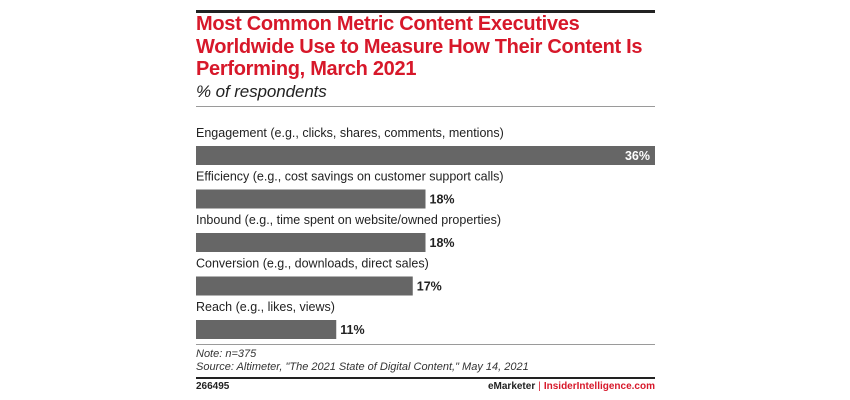  What do you see at coordinates (352, 330) in the screenshot?
I see `bar-value-label: 11%` at bounding box center [352, 330].